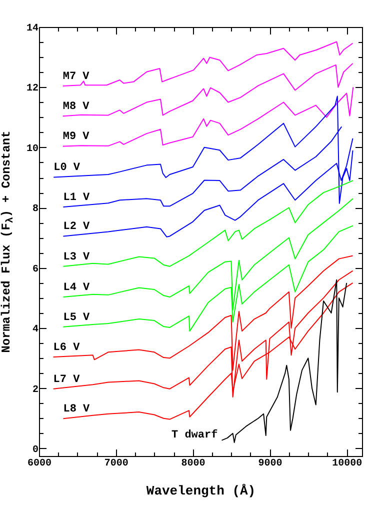 This screenshot has height=508, width=382. I want to click on series-label: M9 V, so click(76, 137).